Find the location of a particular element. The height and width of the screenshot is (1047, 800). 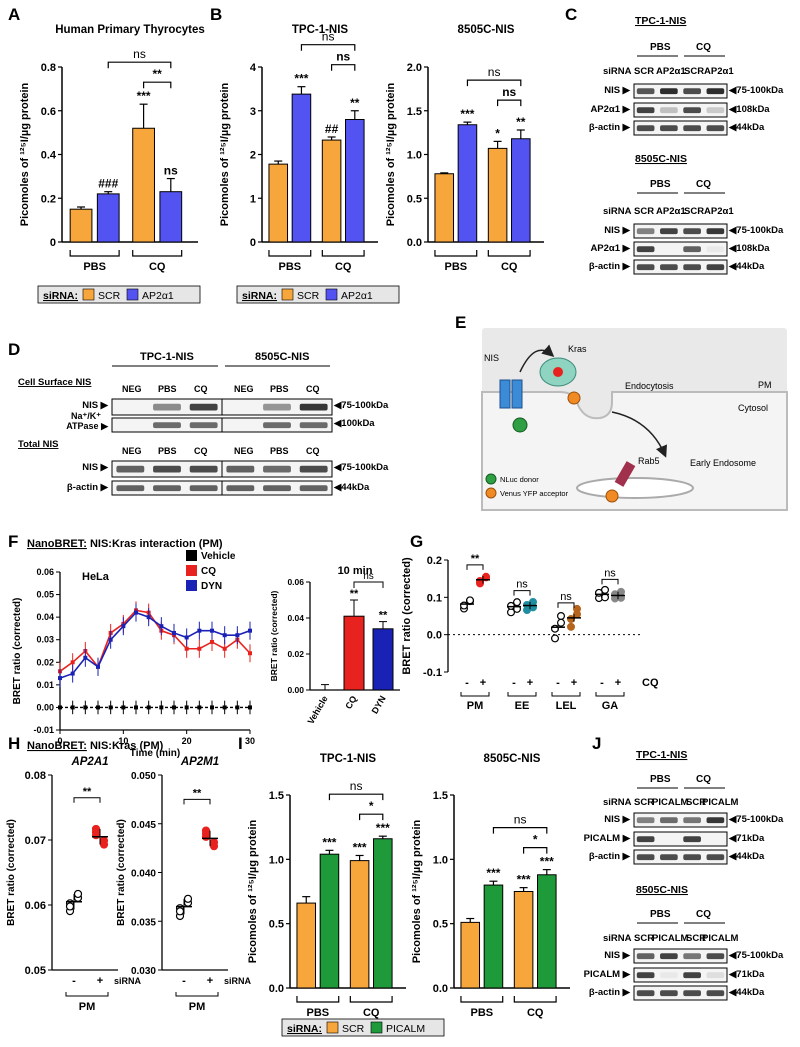

label-cq: CQ is located at coordinates (703, 47).